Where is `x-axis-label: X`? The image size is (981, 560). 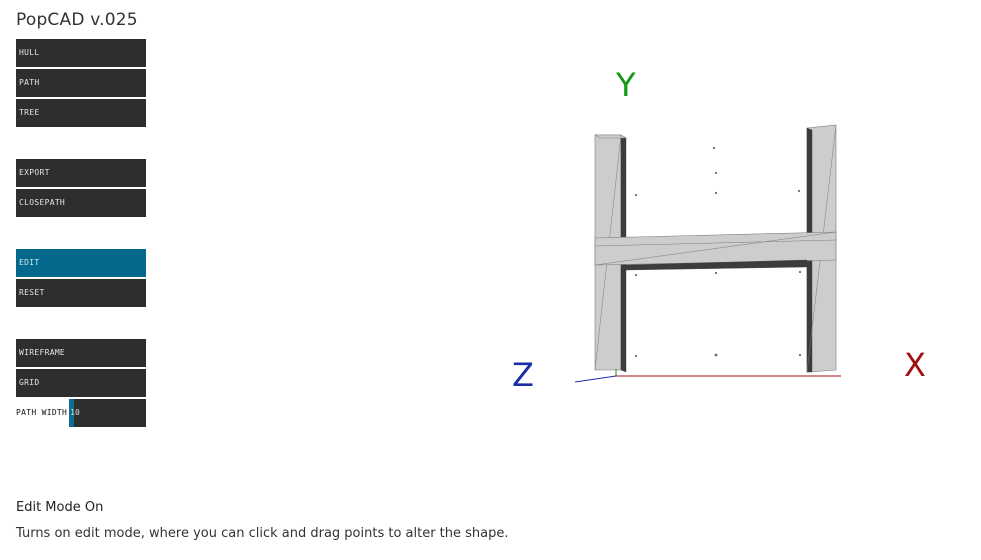 x-axis-label: X is located at coordinates (915, 365).